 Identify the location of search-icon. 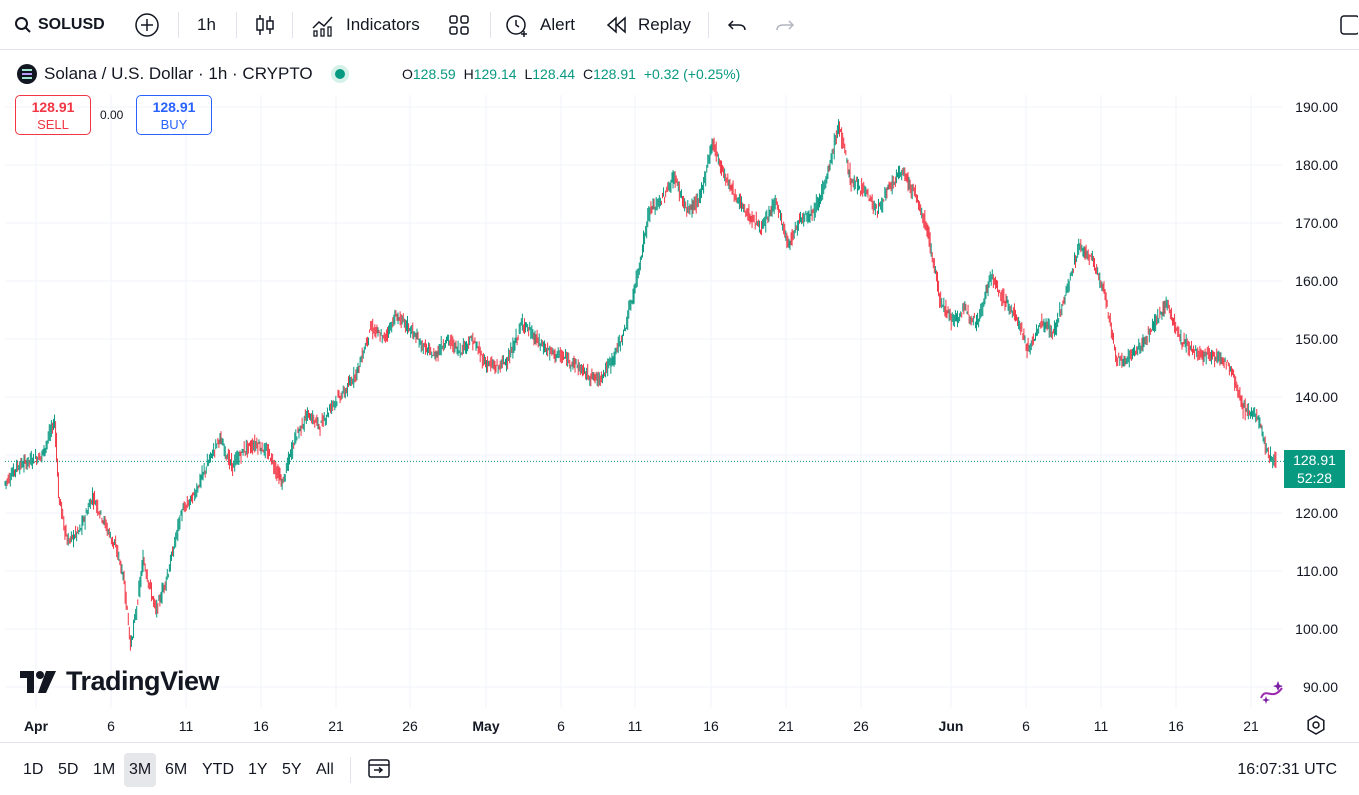
(23, 25).